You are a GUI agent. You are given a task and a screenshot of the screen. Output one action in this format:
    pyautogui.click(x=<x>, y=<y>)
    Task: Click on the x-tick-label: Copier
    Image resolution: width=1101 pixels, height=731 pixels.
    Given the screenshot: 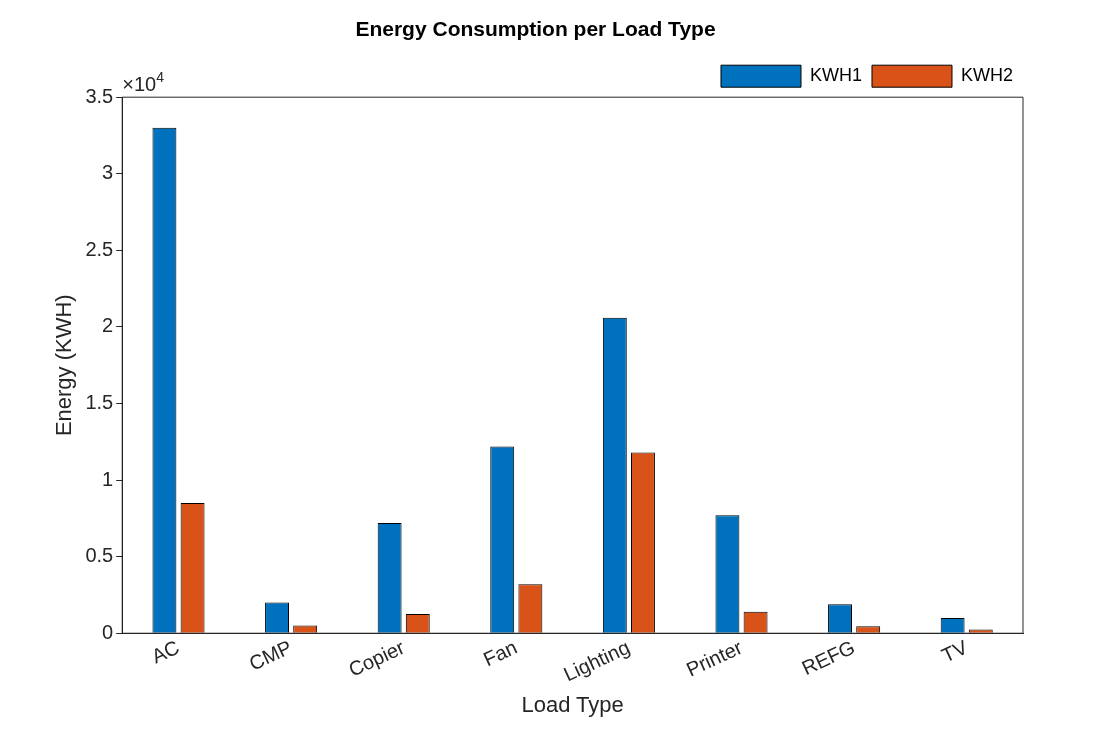 What is the action you would take?
    pyautogui.click(x=377, y=658)
    